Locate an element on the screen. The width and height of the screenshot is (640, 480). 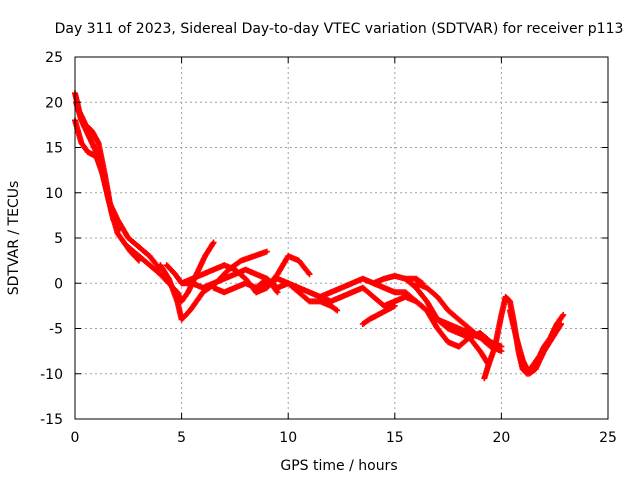
series-sat-C is located at coordinates (118, 195).